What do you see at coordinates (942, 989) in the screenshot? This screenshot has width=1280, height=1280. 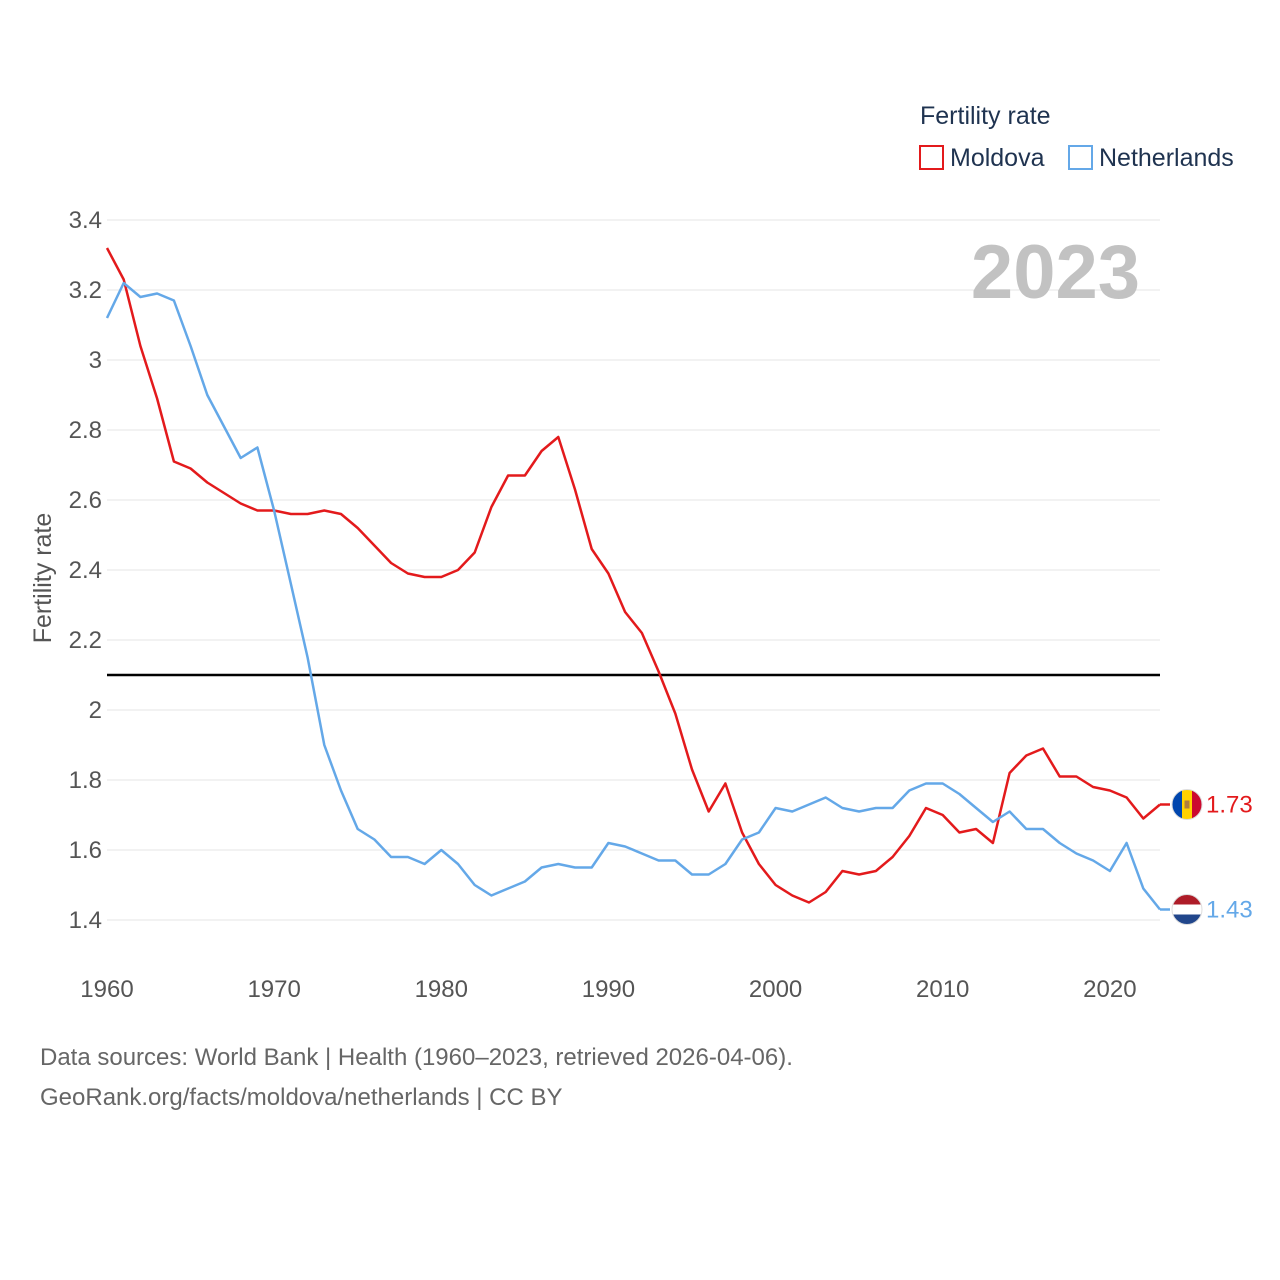 I see `x-tick-label: 2010` at bounding box center [942, 989].